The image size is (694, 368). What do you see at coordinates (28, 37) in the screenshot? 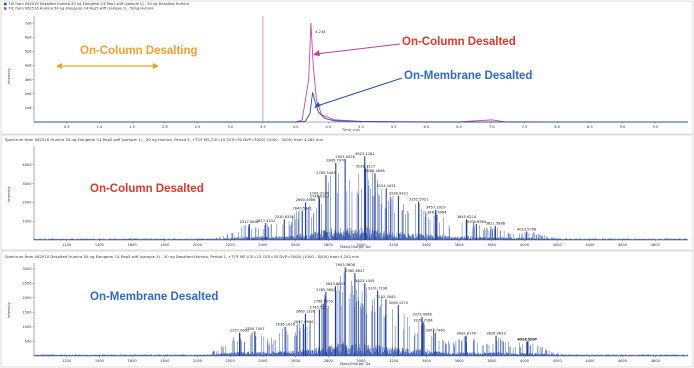
I see `tic-y-tick-label: 6e6` at bounding box center [28, 37].